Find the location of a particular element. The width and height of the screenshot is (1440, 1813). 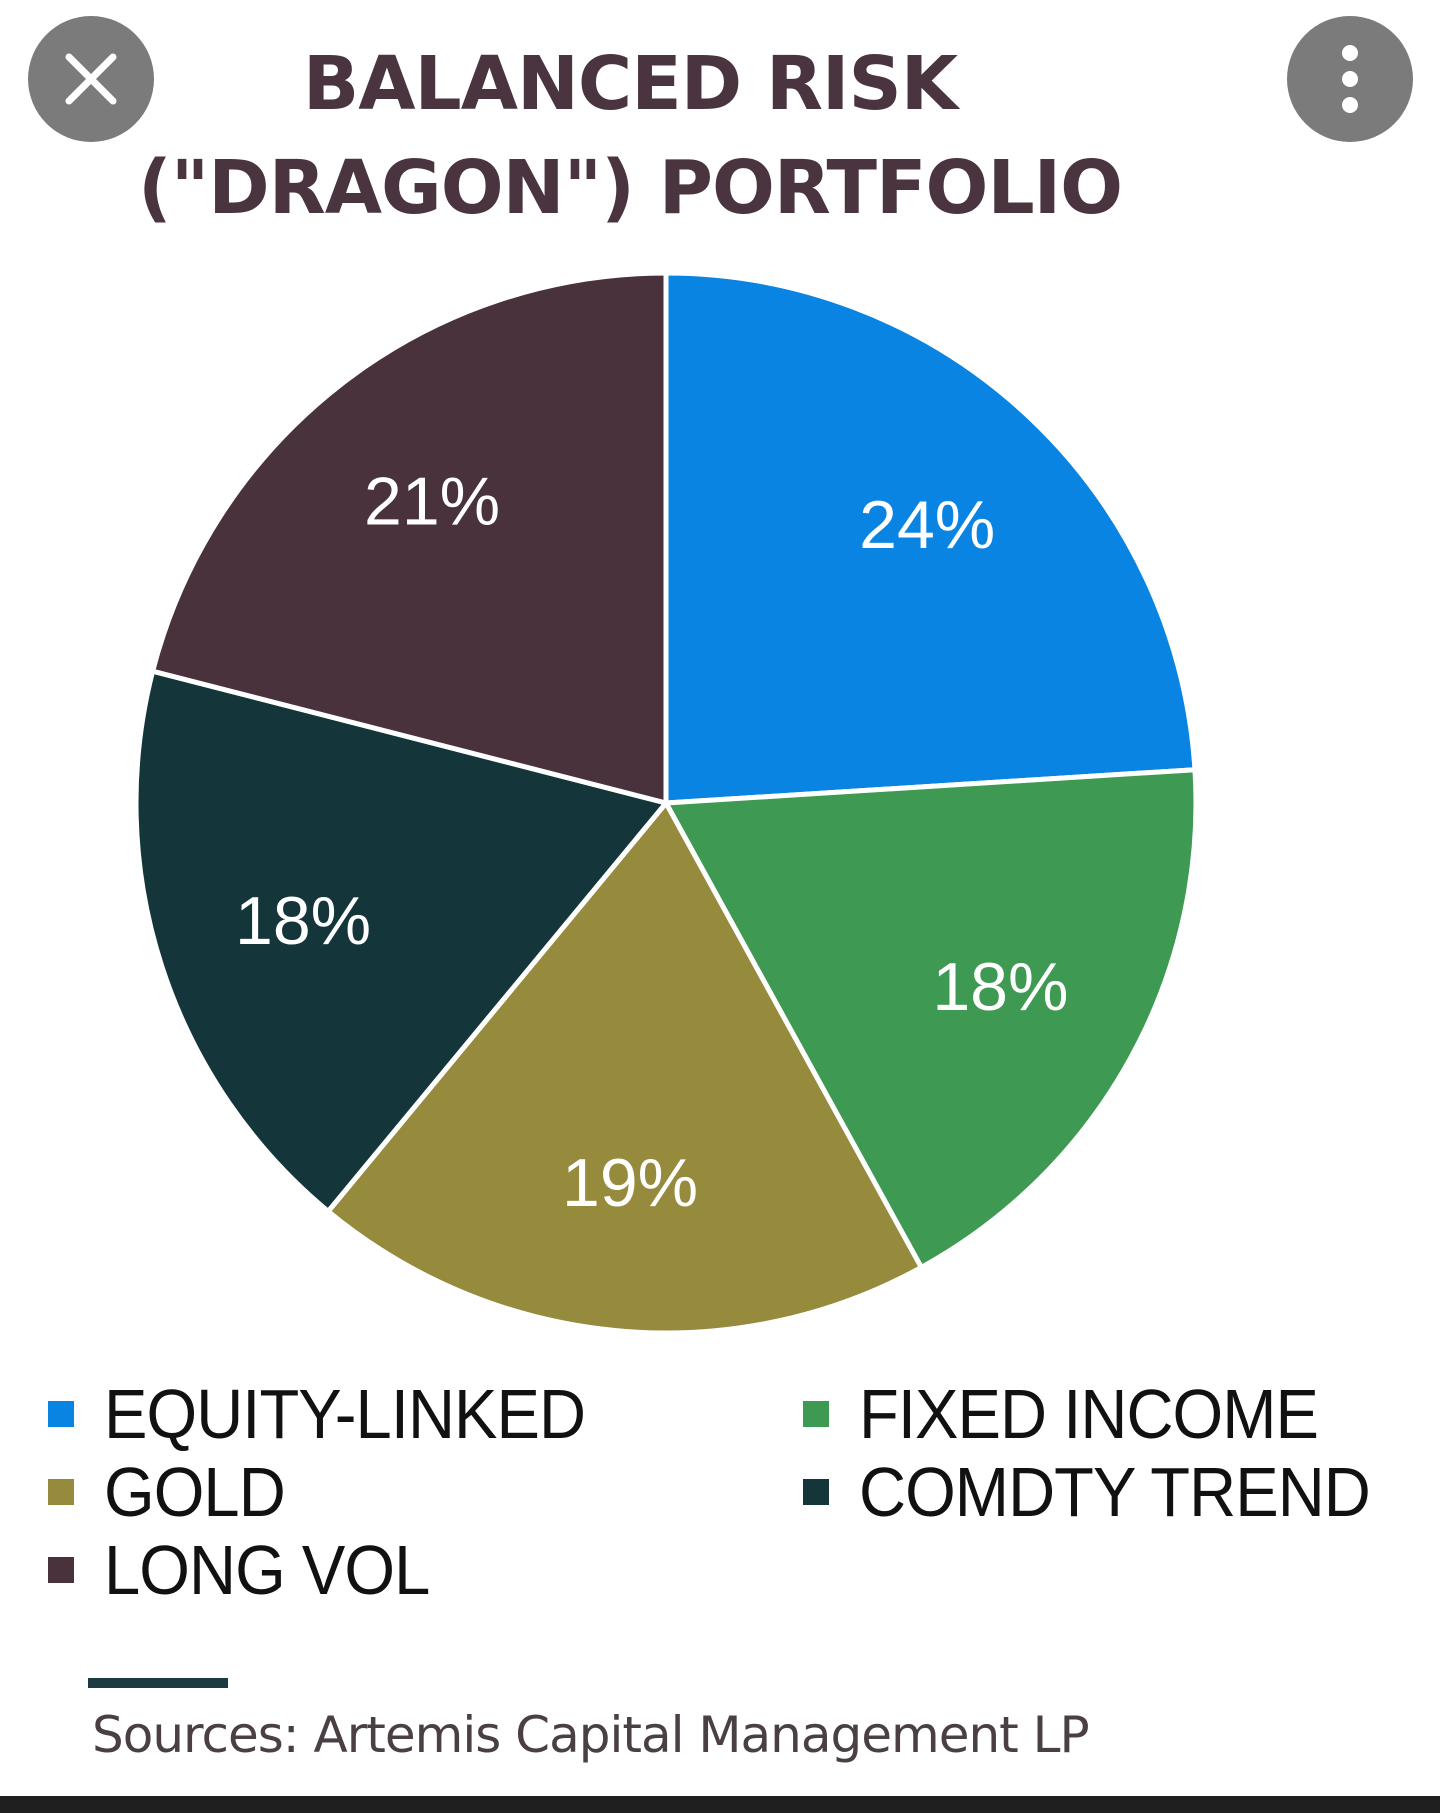

slice-label: 21% is located at coordinates (432, 502).